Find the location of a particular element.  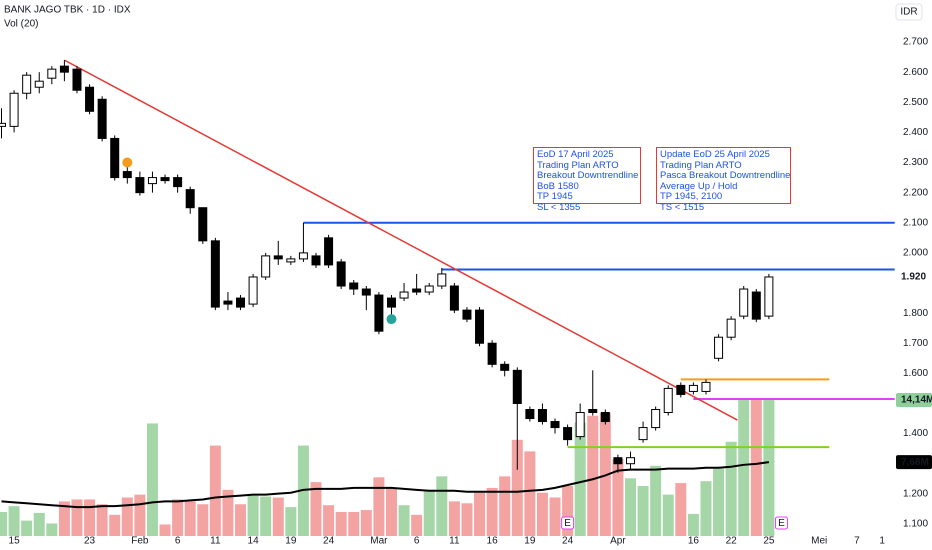

note-line: SL < 1355 is located at coordinates (559, 207).